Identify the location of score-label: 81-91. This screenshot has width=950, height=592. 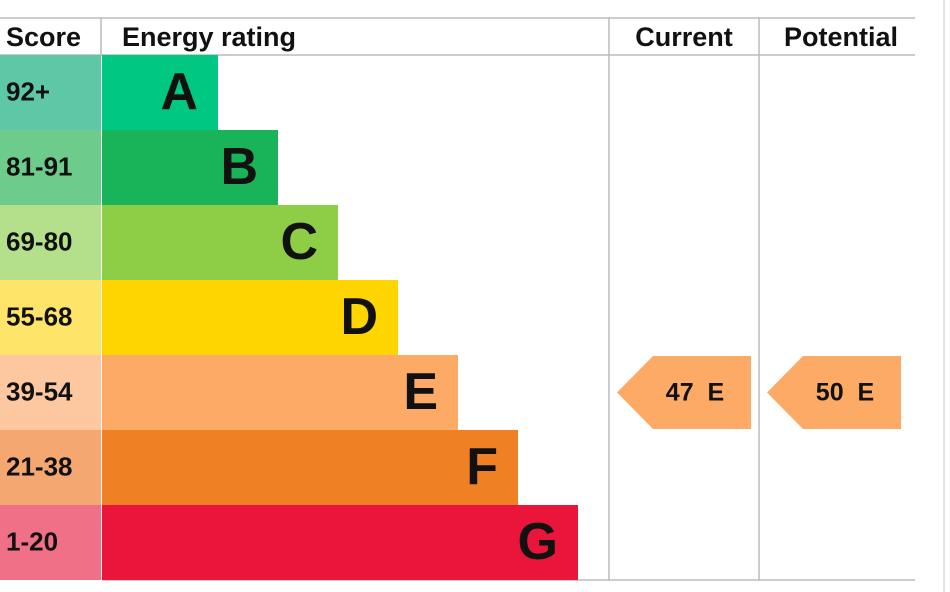
(39, 166).